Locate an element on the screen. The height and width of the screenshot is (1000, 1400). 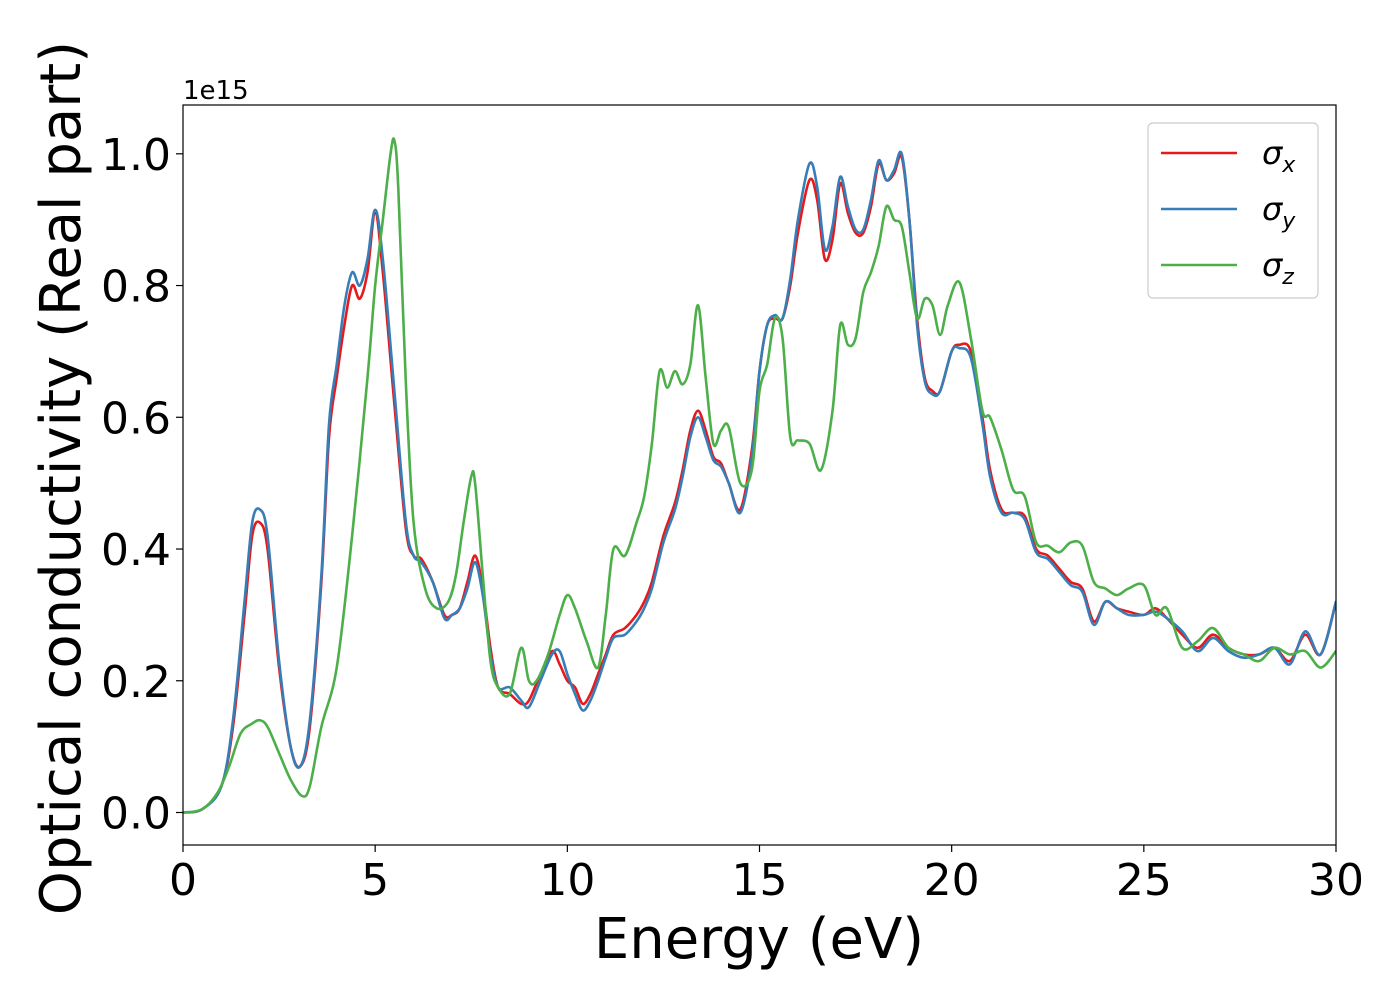
y-axis-offset-text: 1e15 is located at coordinates (216, 91).